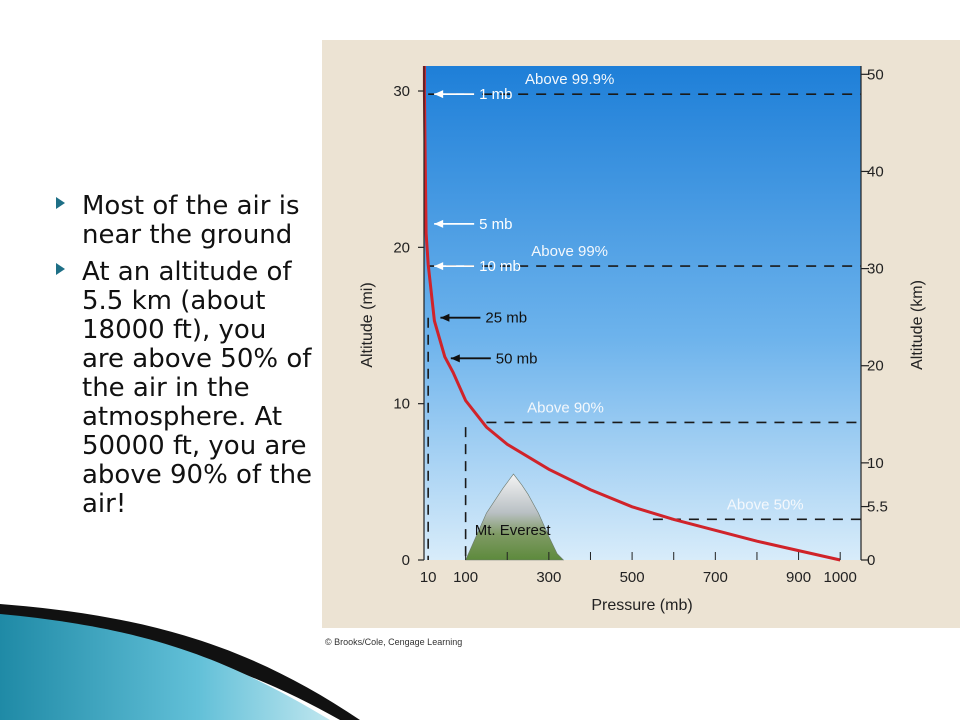  I want to click on x-tick-label: 700, so click(715, 577).